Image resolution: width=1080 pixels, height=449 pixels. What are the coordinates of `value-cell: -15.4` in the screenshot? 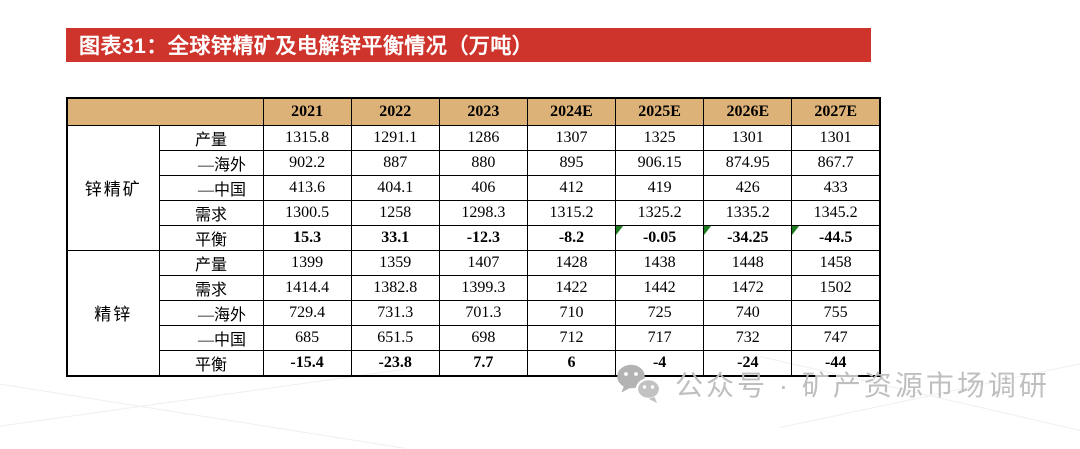 It's located at (307, 362).